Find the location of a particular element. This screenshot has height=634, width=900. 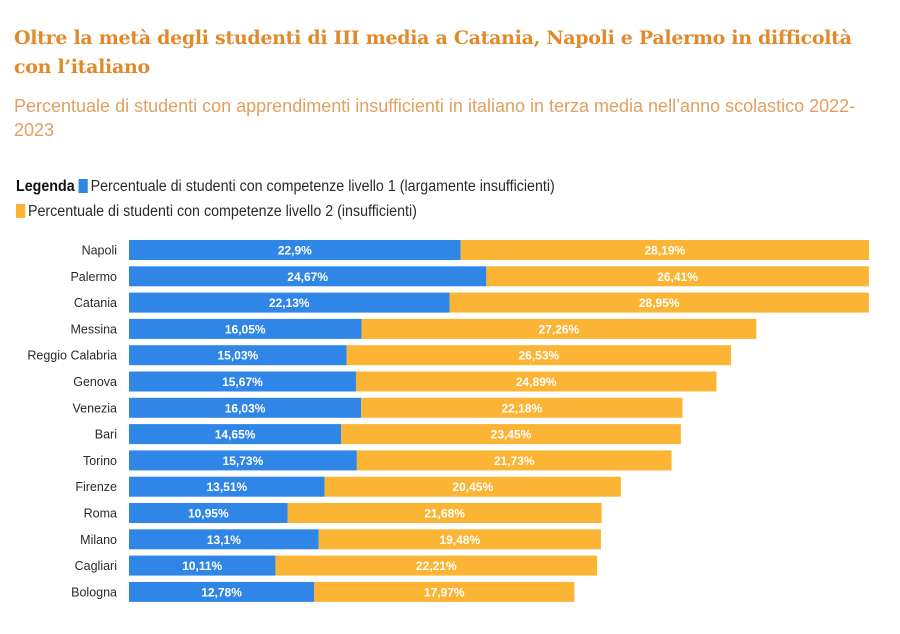

category-label: Palermo is located at coordinates (93, 277).